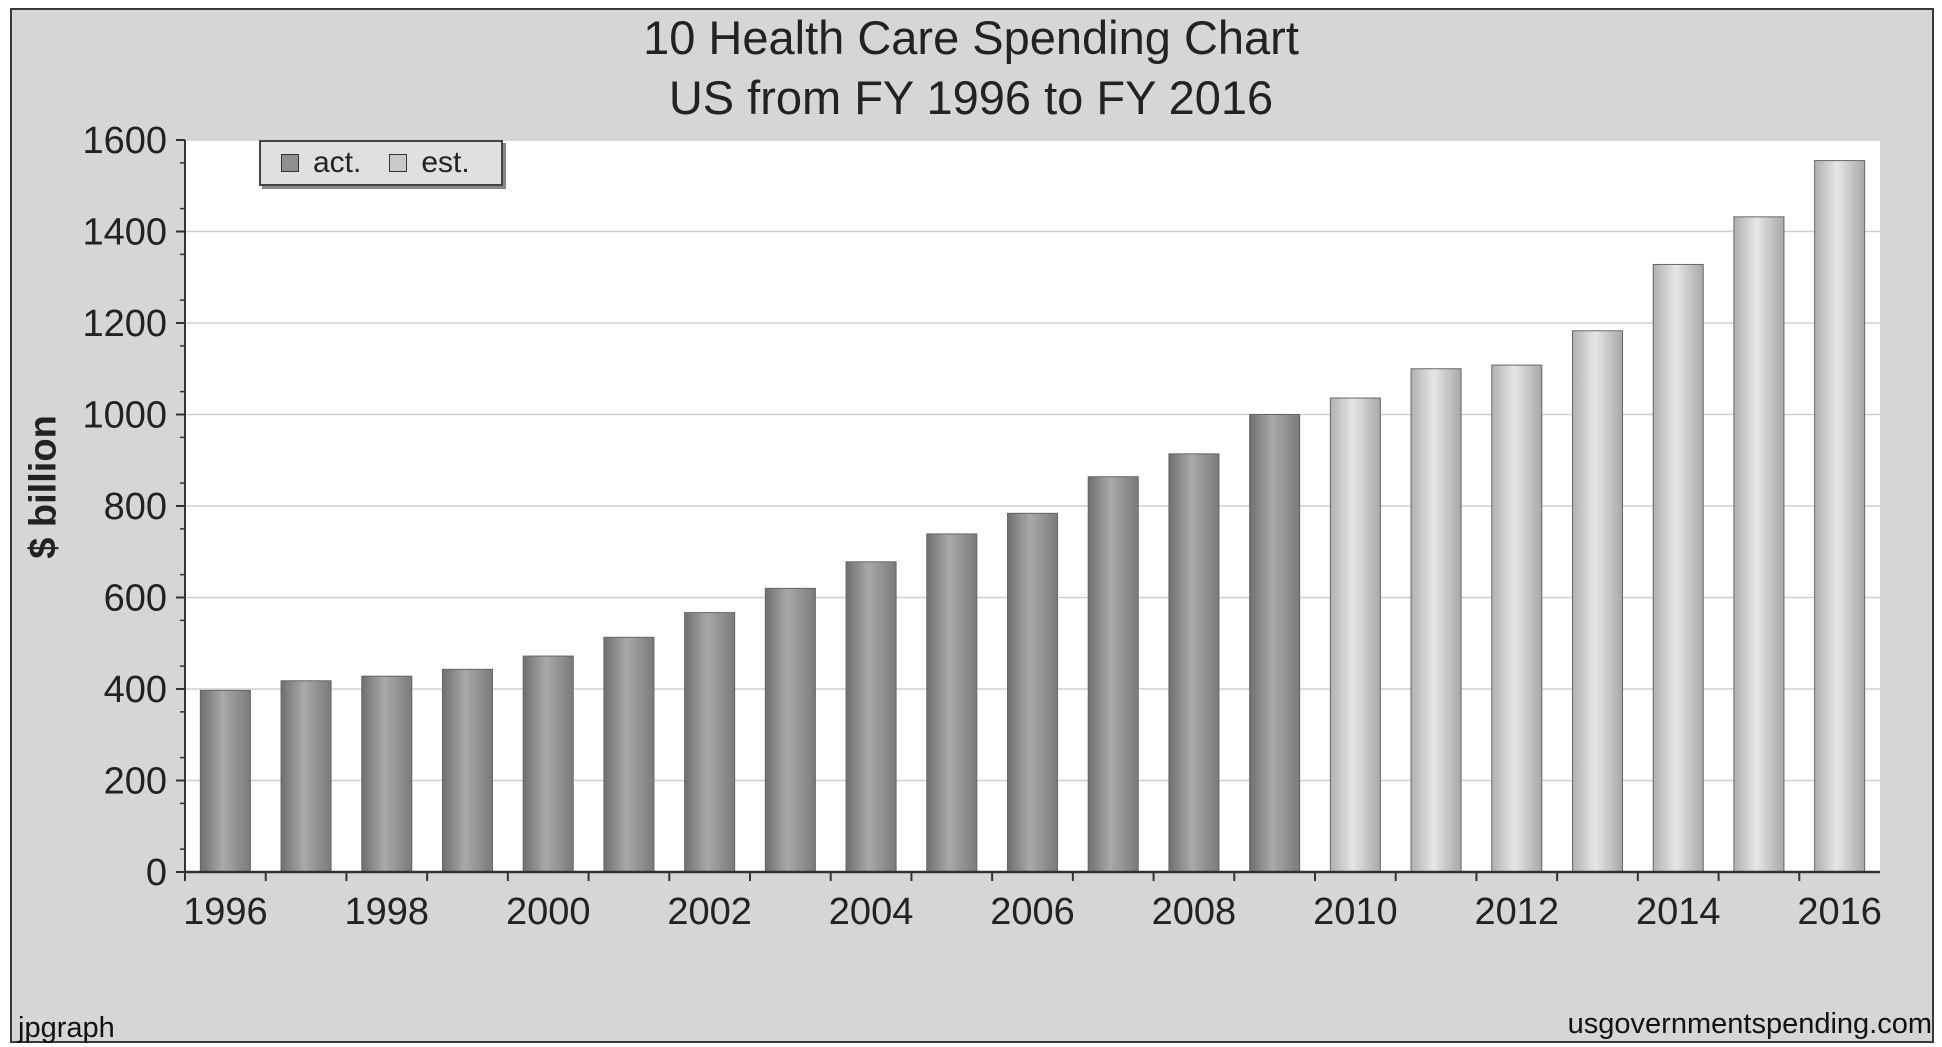 The width and height of the screenshot is (1942, 1047). I want to click on chart-title: 10 Health Care Spending Chart, so click(971, 37).